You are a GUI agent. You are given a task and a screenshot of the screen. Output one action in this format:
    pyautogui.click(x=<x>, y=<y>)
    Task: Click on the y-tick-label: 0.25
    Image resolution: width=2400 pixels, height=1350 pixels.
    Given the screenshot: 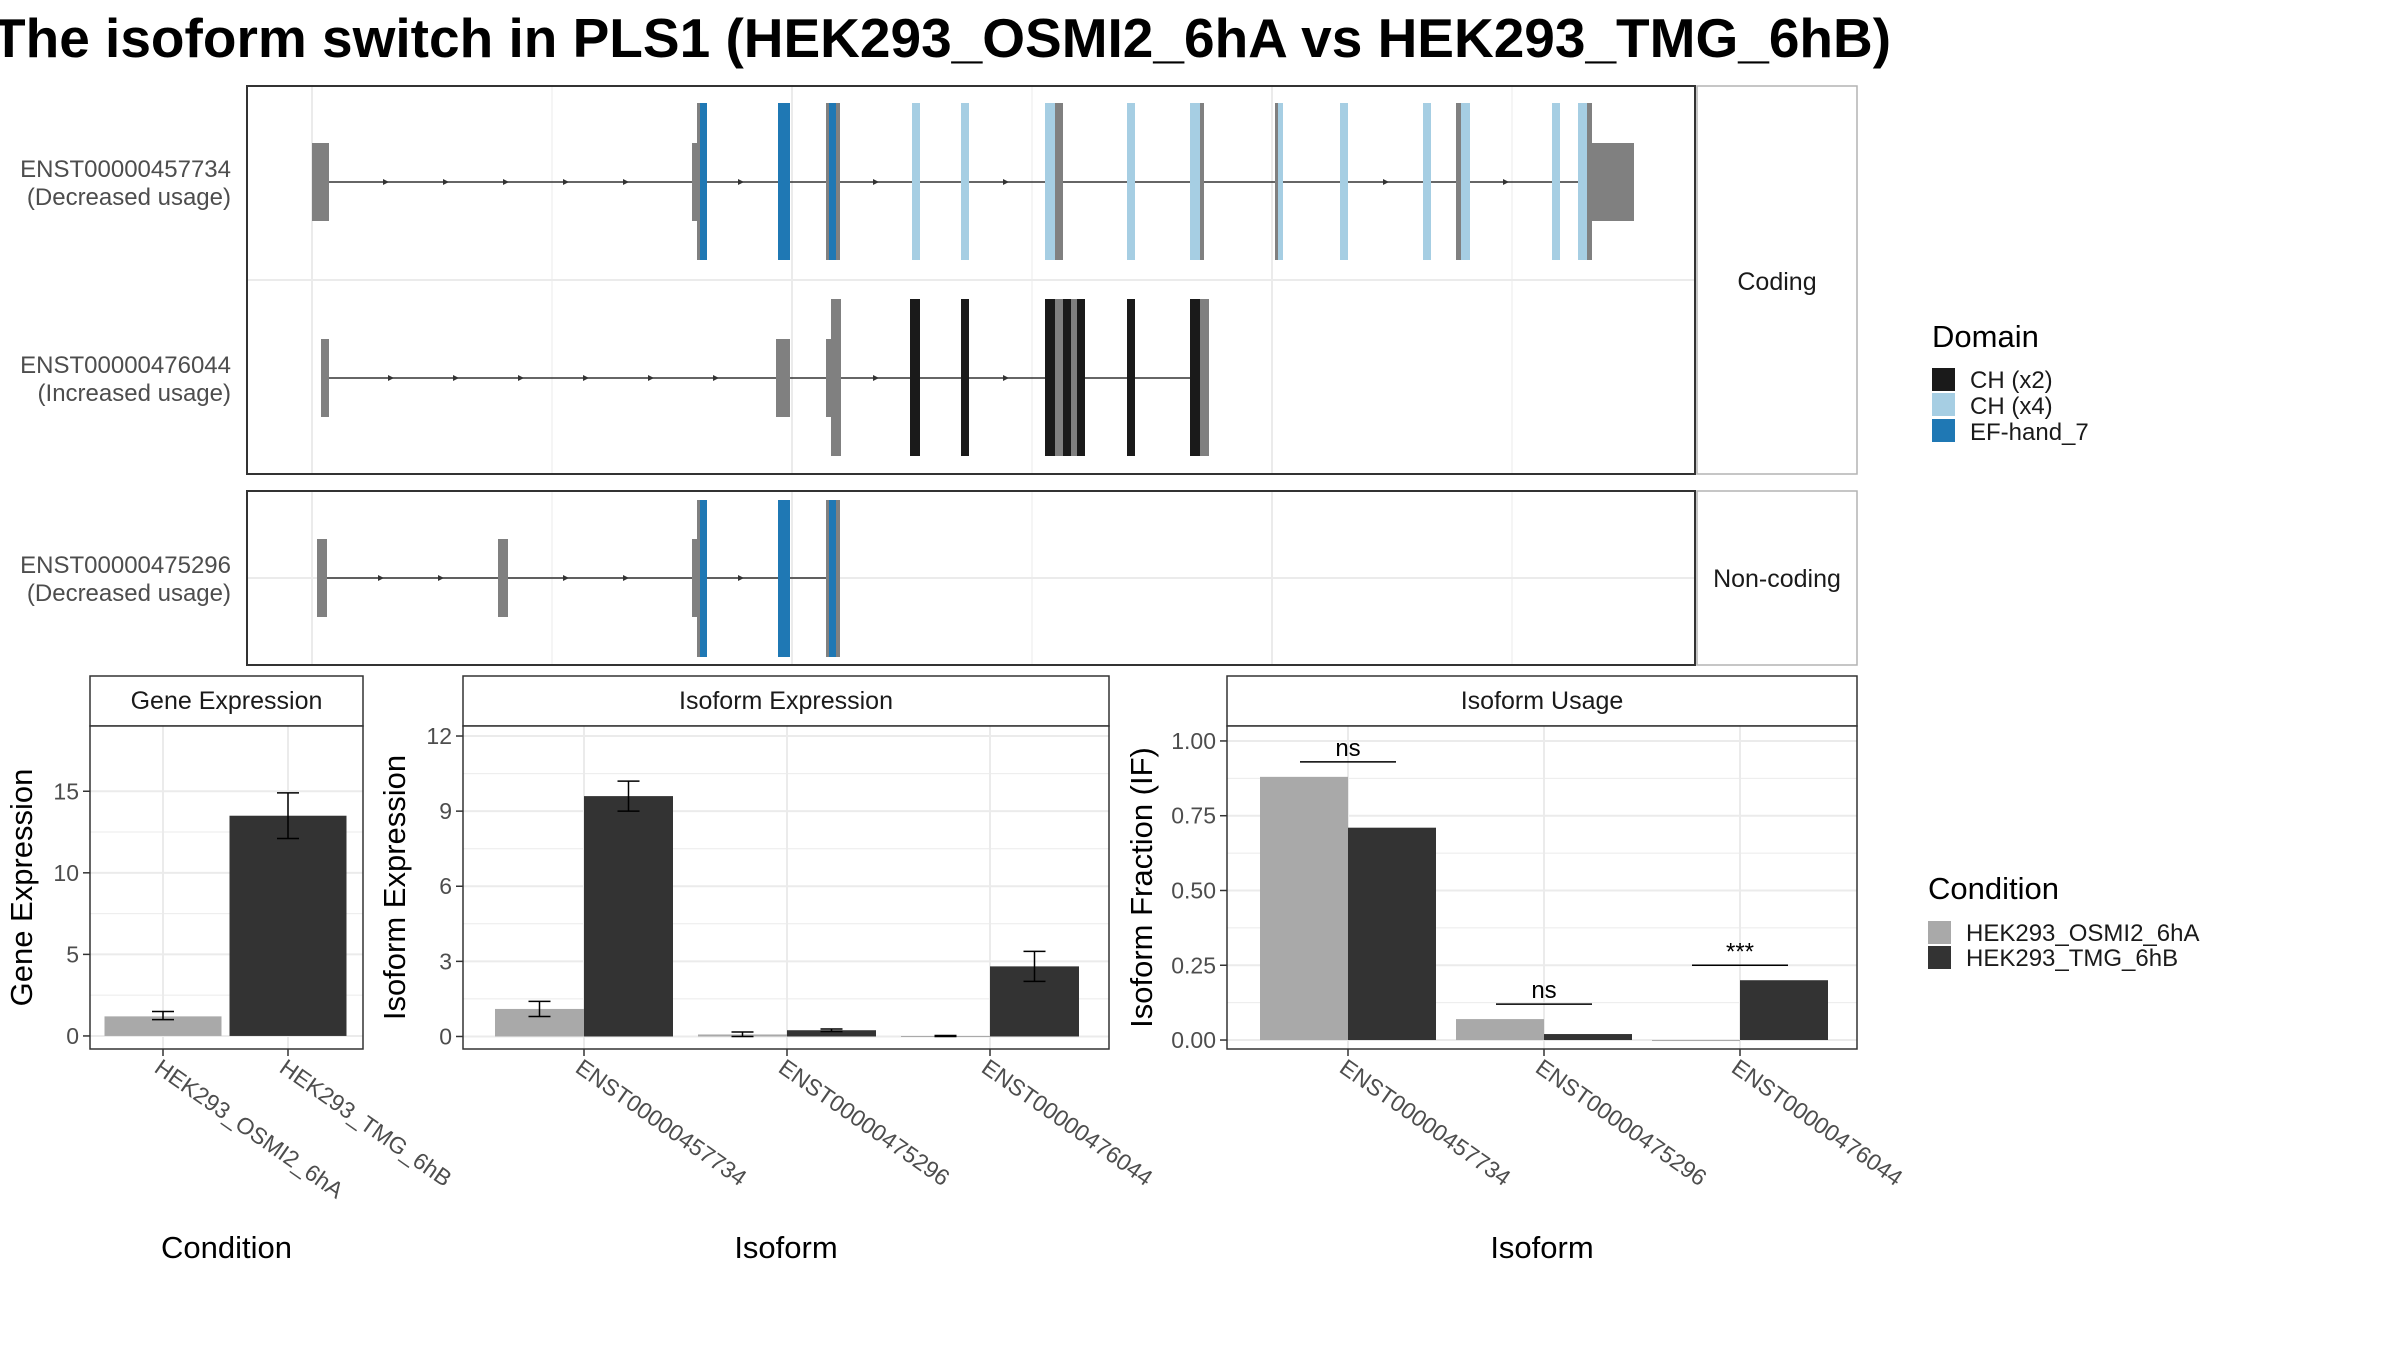 What is the action you would take?
    pyautogui.click(x=1193, y=965)
    